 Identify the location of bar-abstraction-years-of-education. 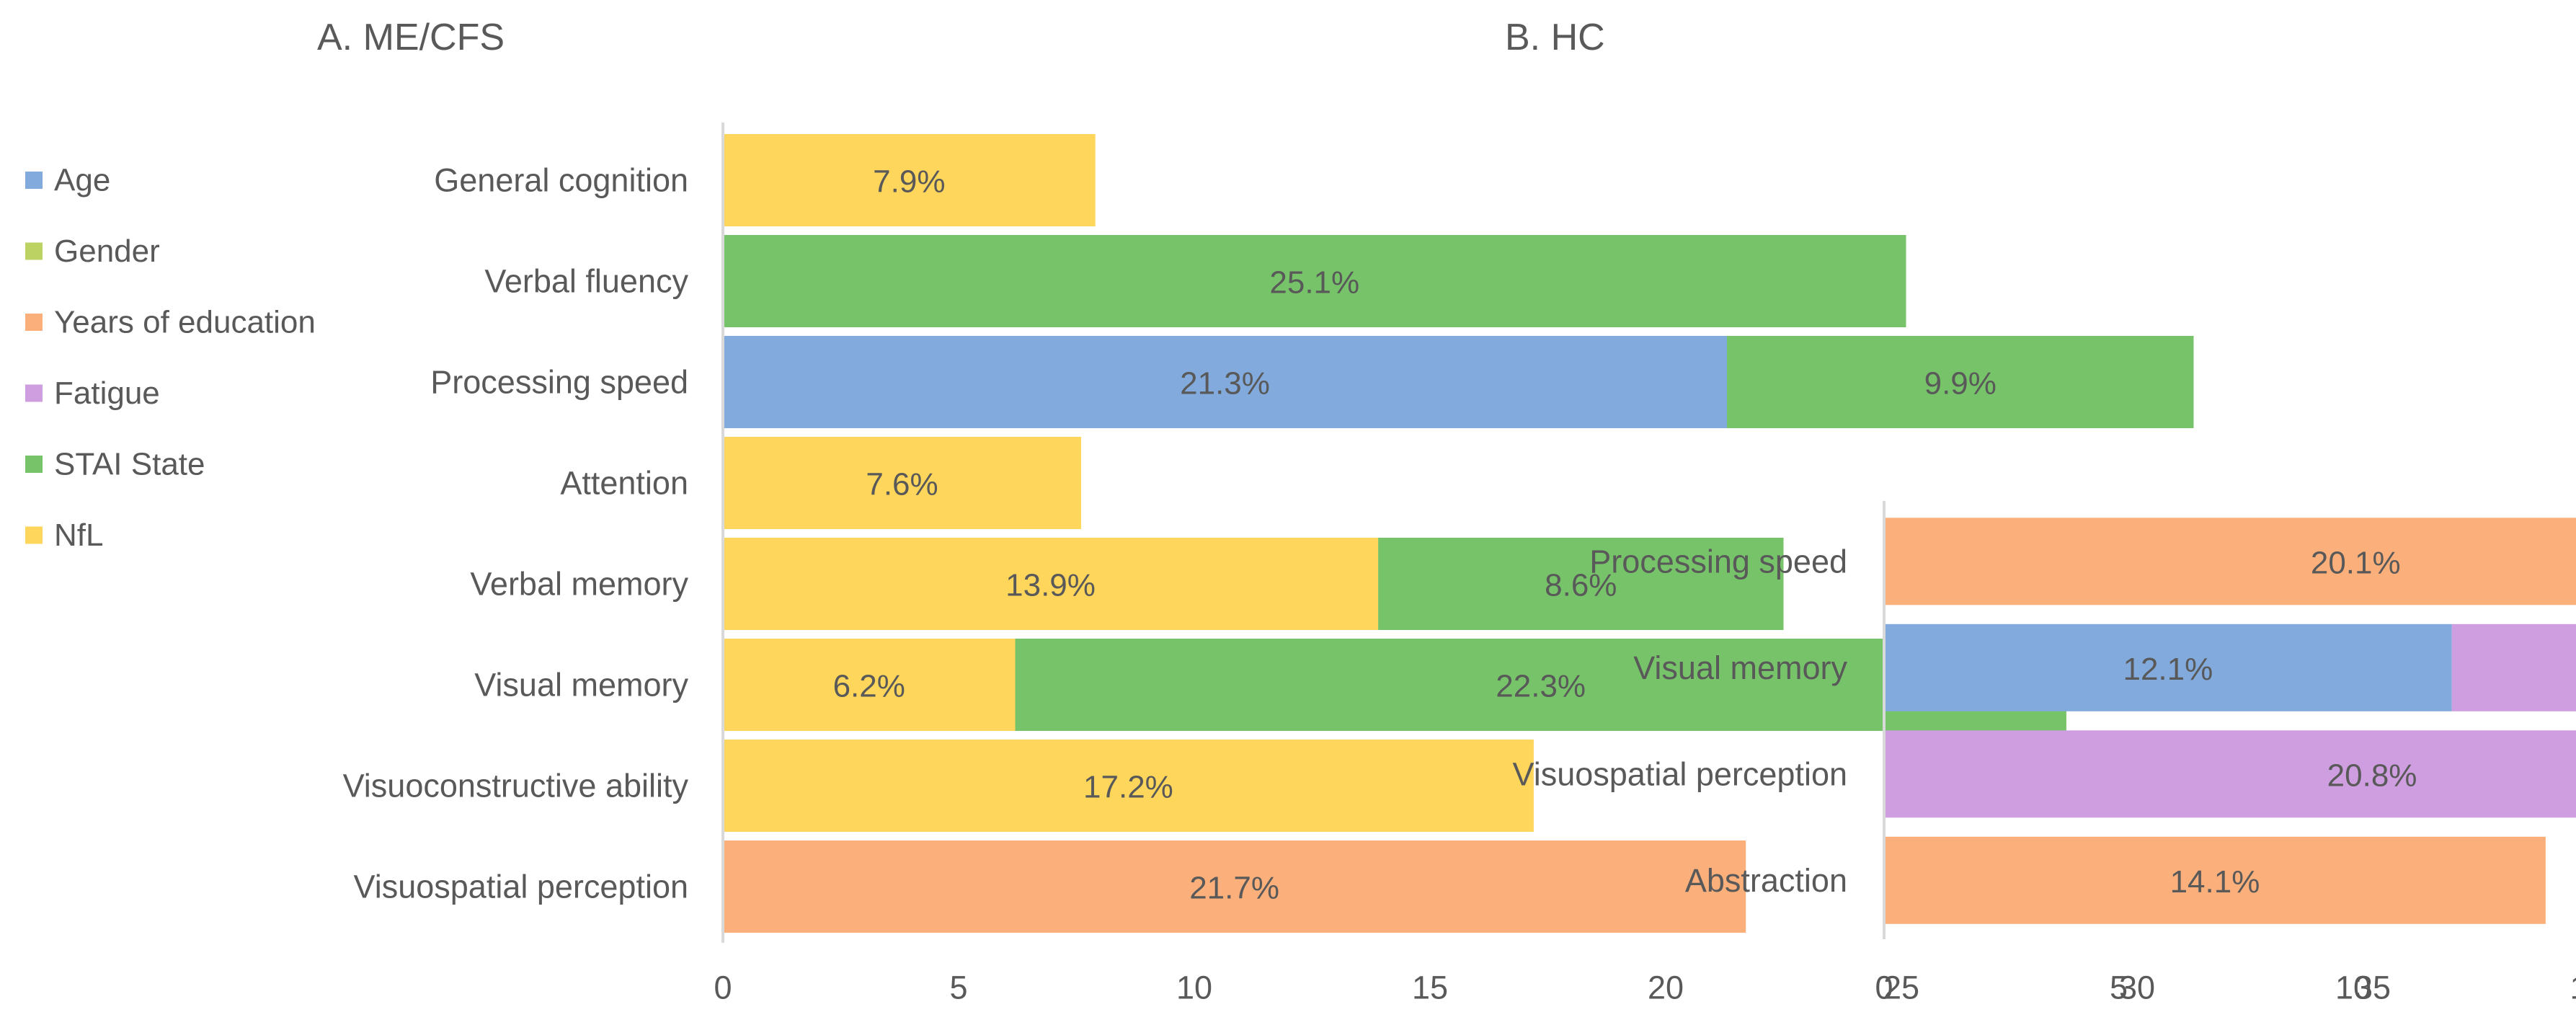
(2215, 880).